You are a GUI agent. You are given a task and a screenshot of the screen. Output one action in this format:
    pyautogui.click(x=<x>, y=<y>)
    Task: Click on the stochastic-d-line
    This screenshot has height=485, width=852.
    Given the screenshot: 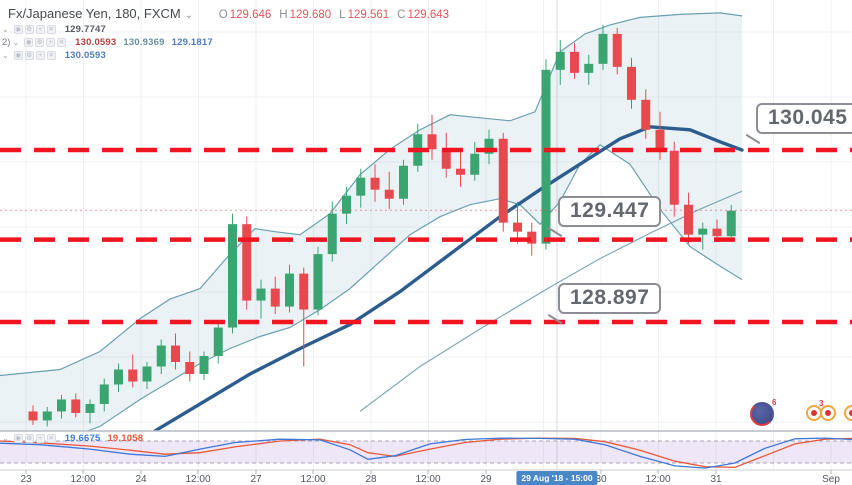 What is the action you would take?
    pyautogui.click(x=426, y=453)
    